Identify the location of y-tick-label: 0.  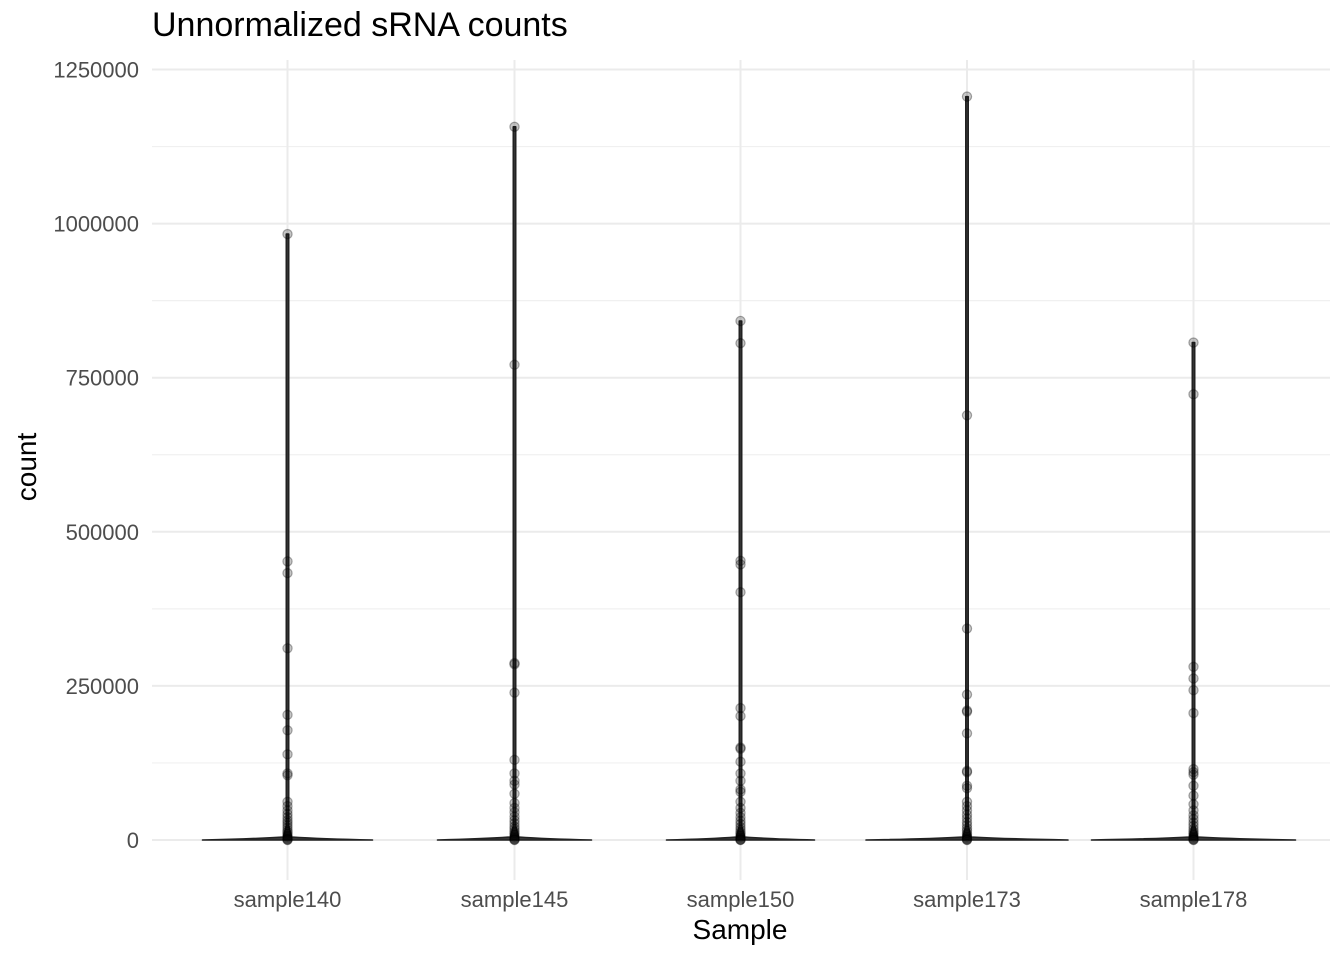
(133, 840).